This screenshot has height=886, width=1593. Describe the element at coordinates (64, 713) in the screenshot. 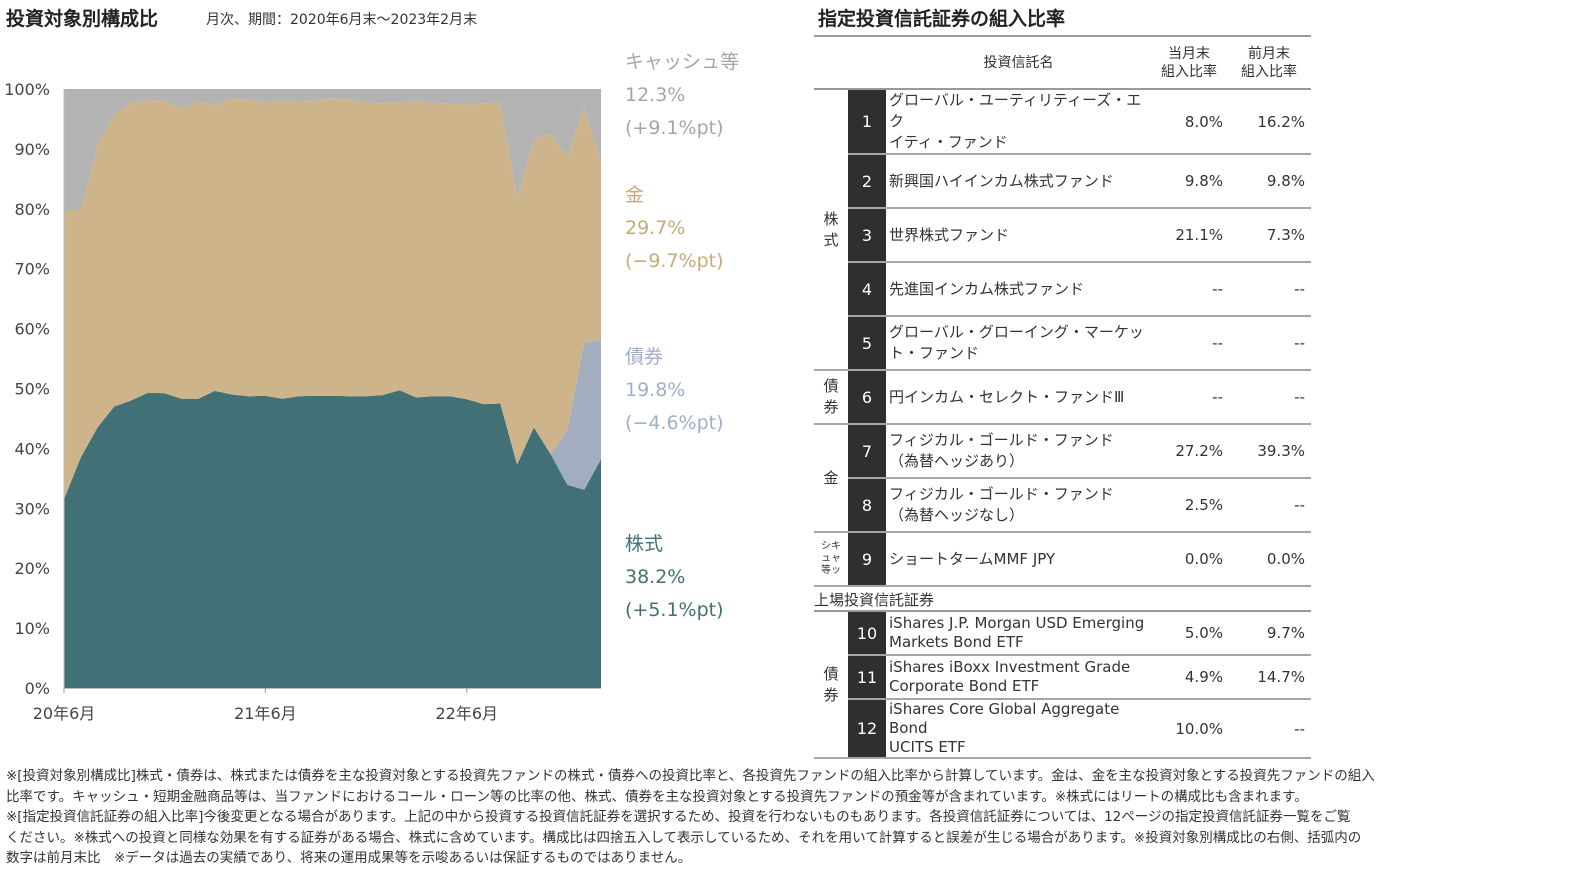

I see `x-tick-label: 20年6月` at that location.